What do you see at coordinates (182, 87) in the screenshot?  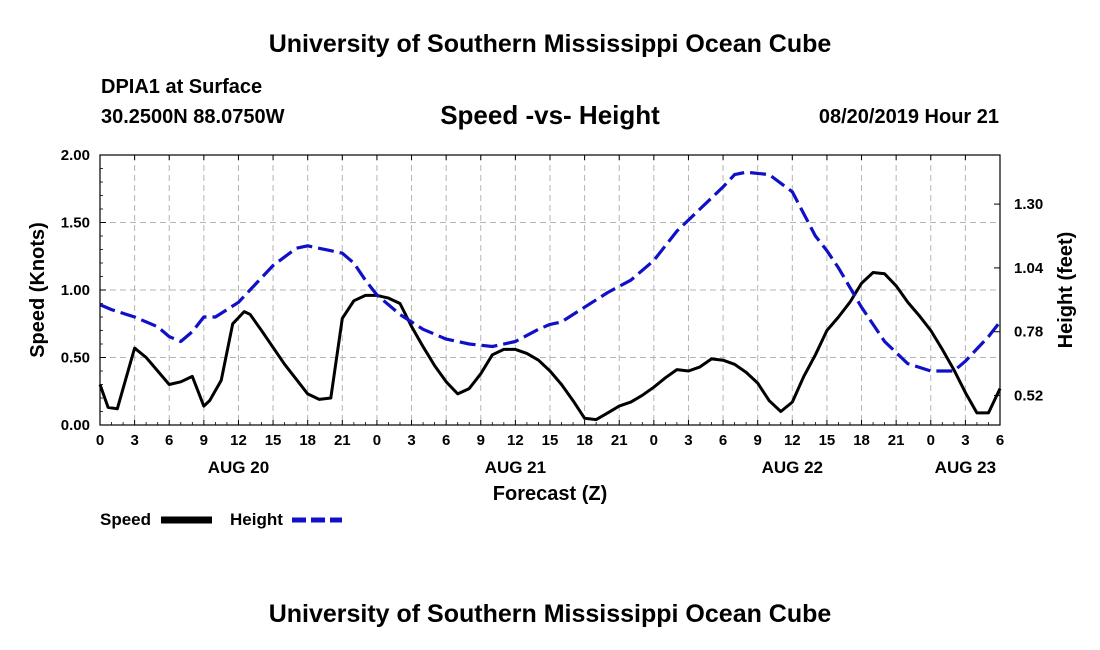 I see `station-label: DPIA1 at Surface` at bounding box center [182, 87].